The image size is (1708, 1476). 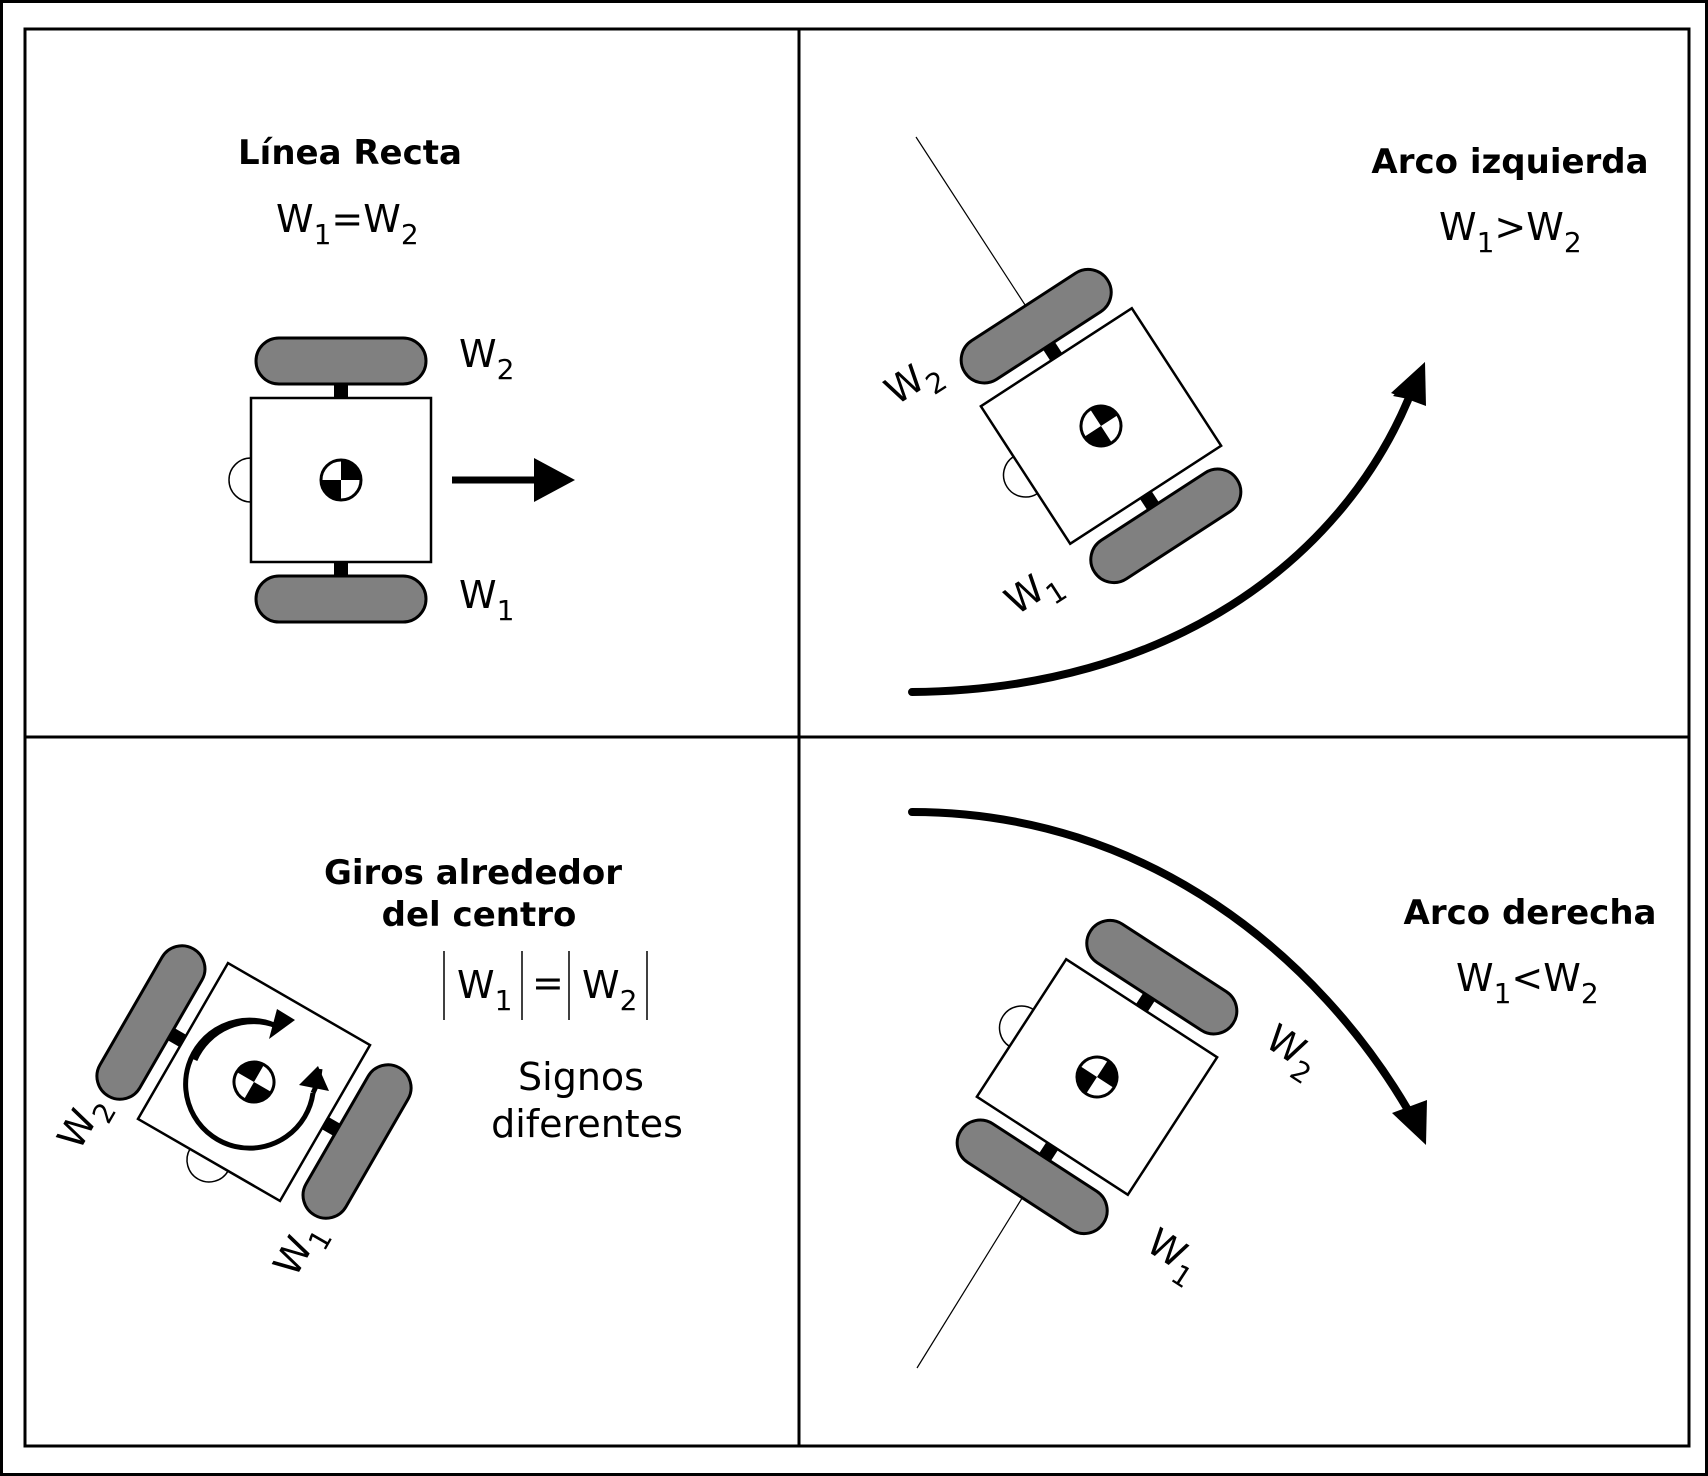 I want to click on speed-equation: W1<W2, so click(x=1527, y=983).